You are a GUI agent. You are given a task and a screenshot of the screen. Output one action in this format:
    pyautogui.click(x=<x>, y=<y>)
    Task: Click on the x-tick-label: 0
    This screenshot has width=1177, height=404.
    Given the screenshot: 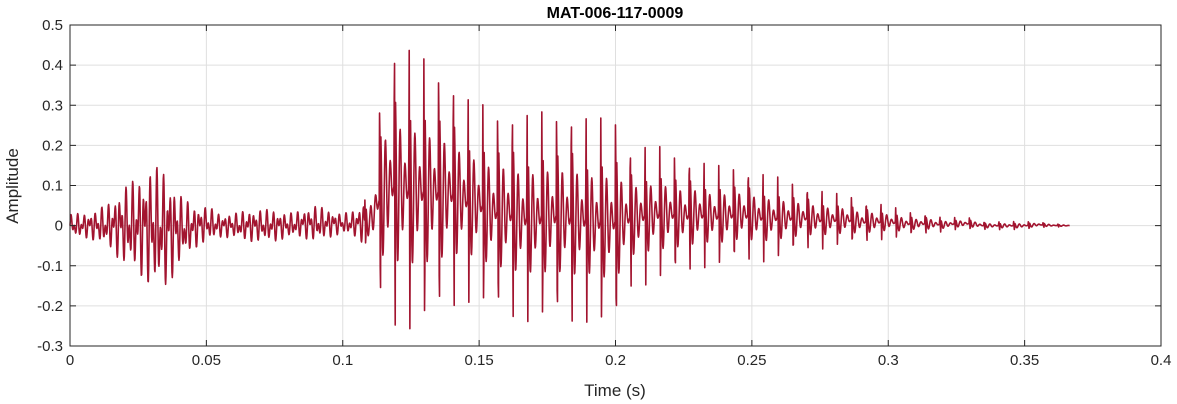 What is the action you would take?
    pyautogui.click(x=70, y=360)
    